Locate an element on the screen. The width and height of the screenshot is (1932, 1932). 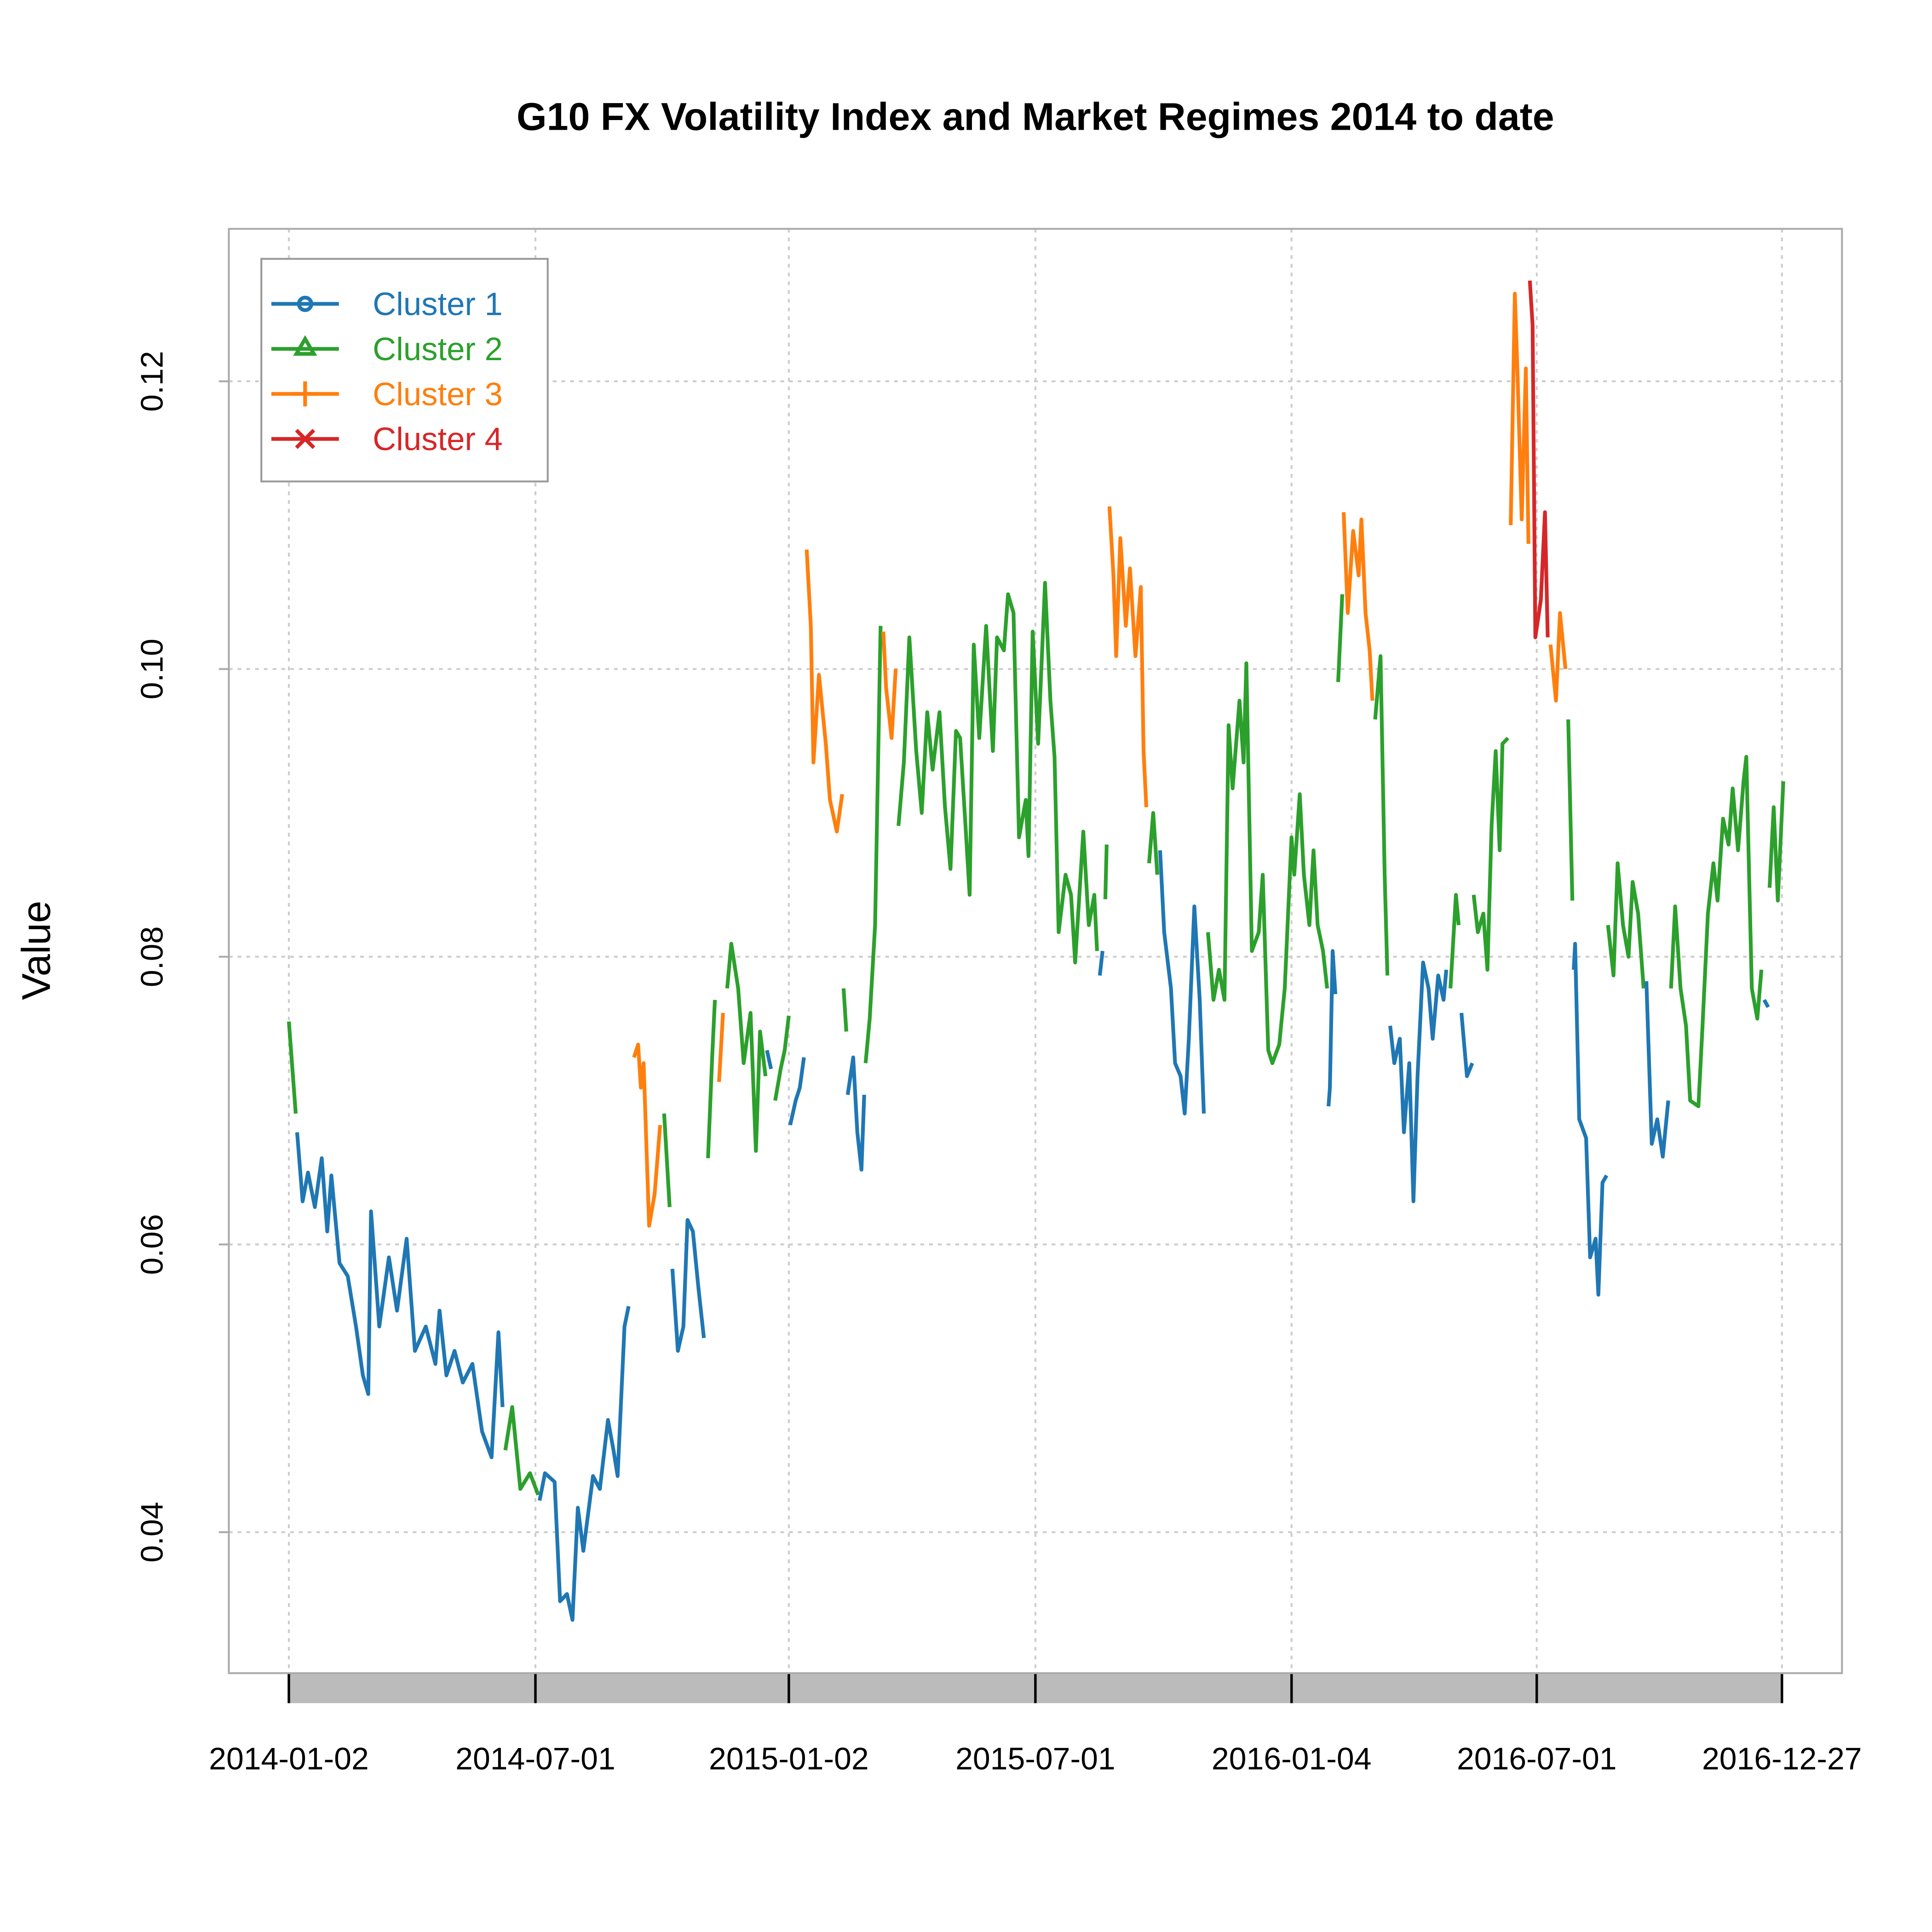
x-tick-label: 2015-07-01 is located at coordinates (1035, 1759).